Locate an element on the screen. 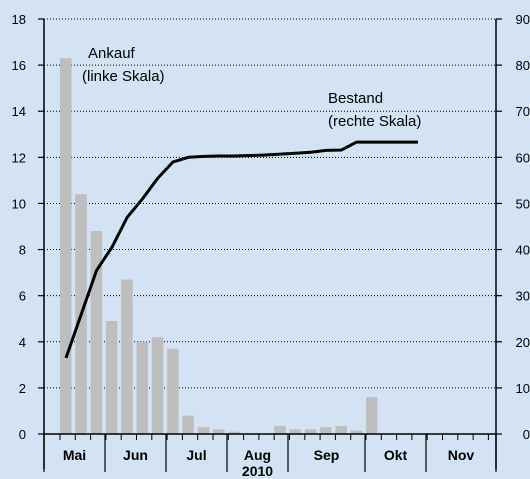 This screenshot has height=479, width=530. right-tick-label-2: 20 is located at coordinates (523, 342).